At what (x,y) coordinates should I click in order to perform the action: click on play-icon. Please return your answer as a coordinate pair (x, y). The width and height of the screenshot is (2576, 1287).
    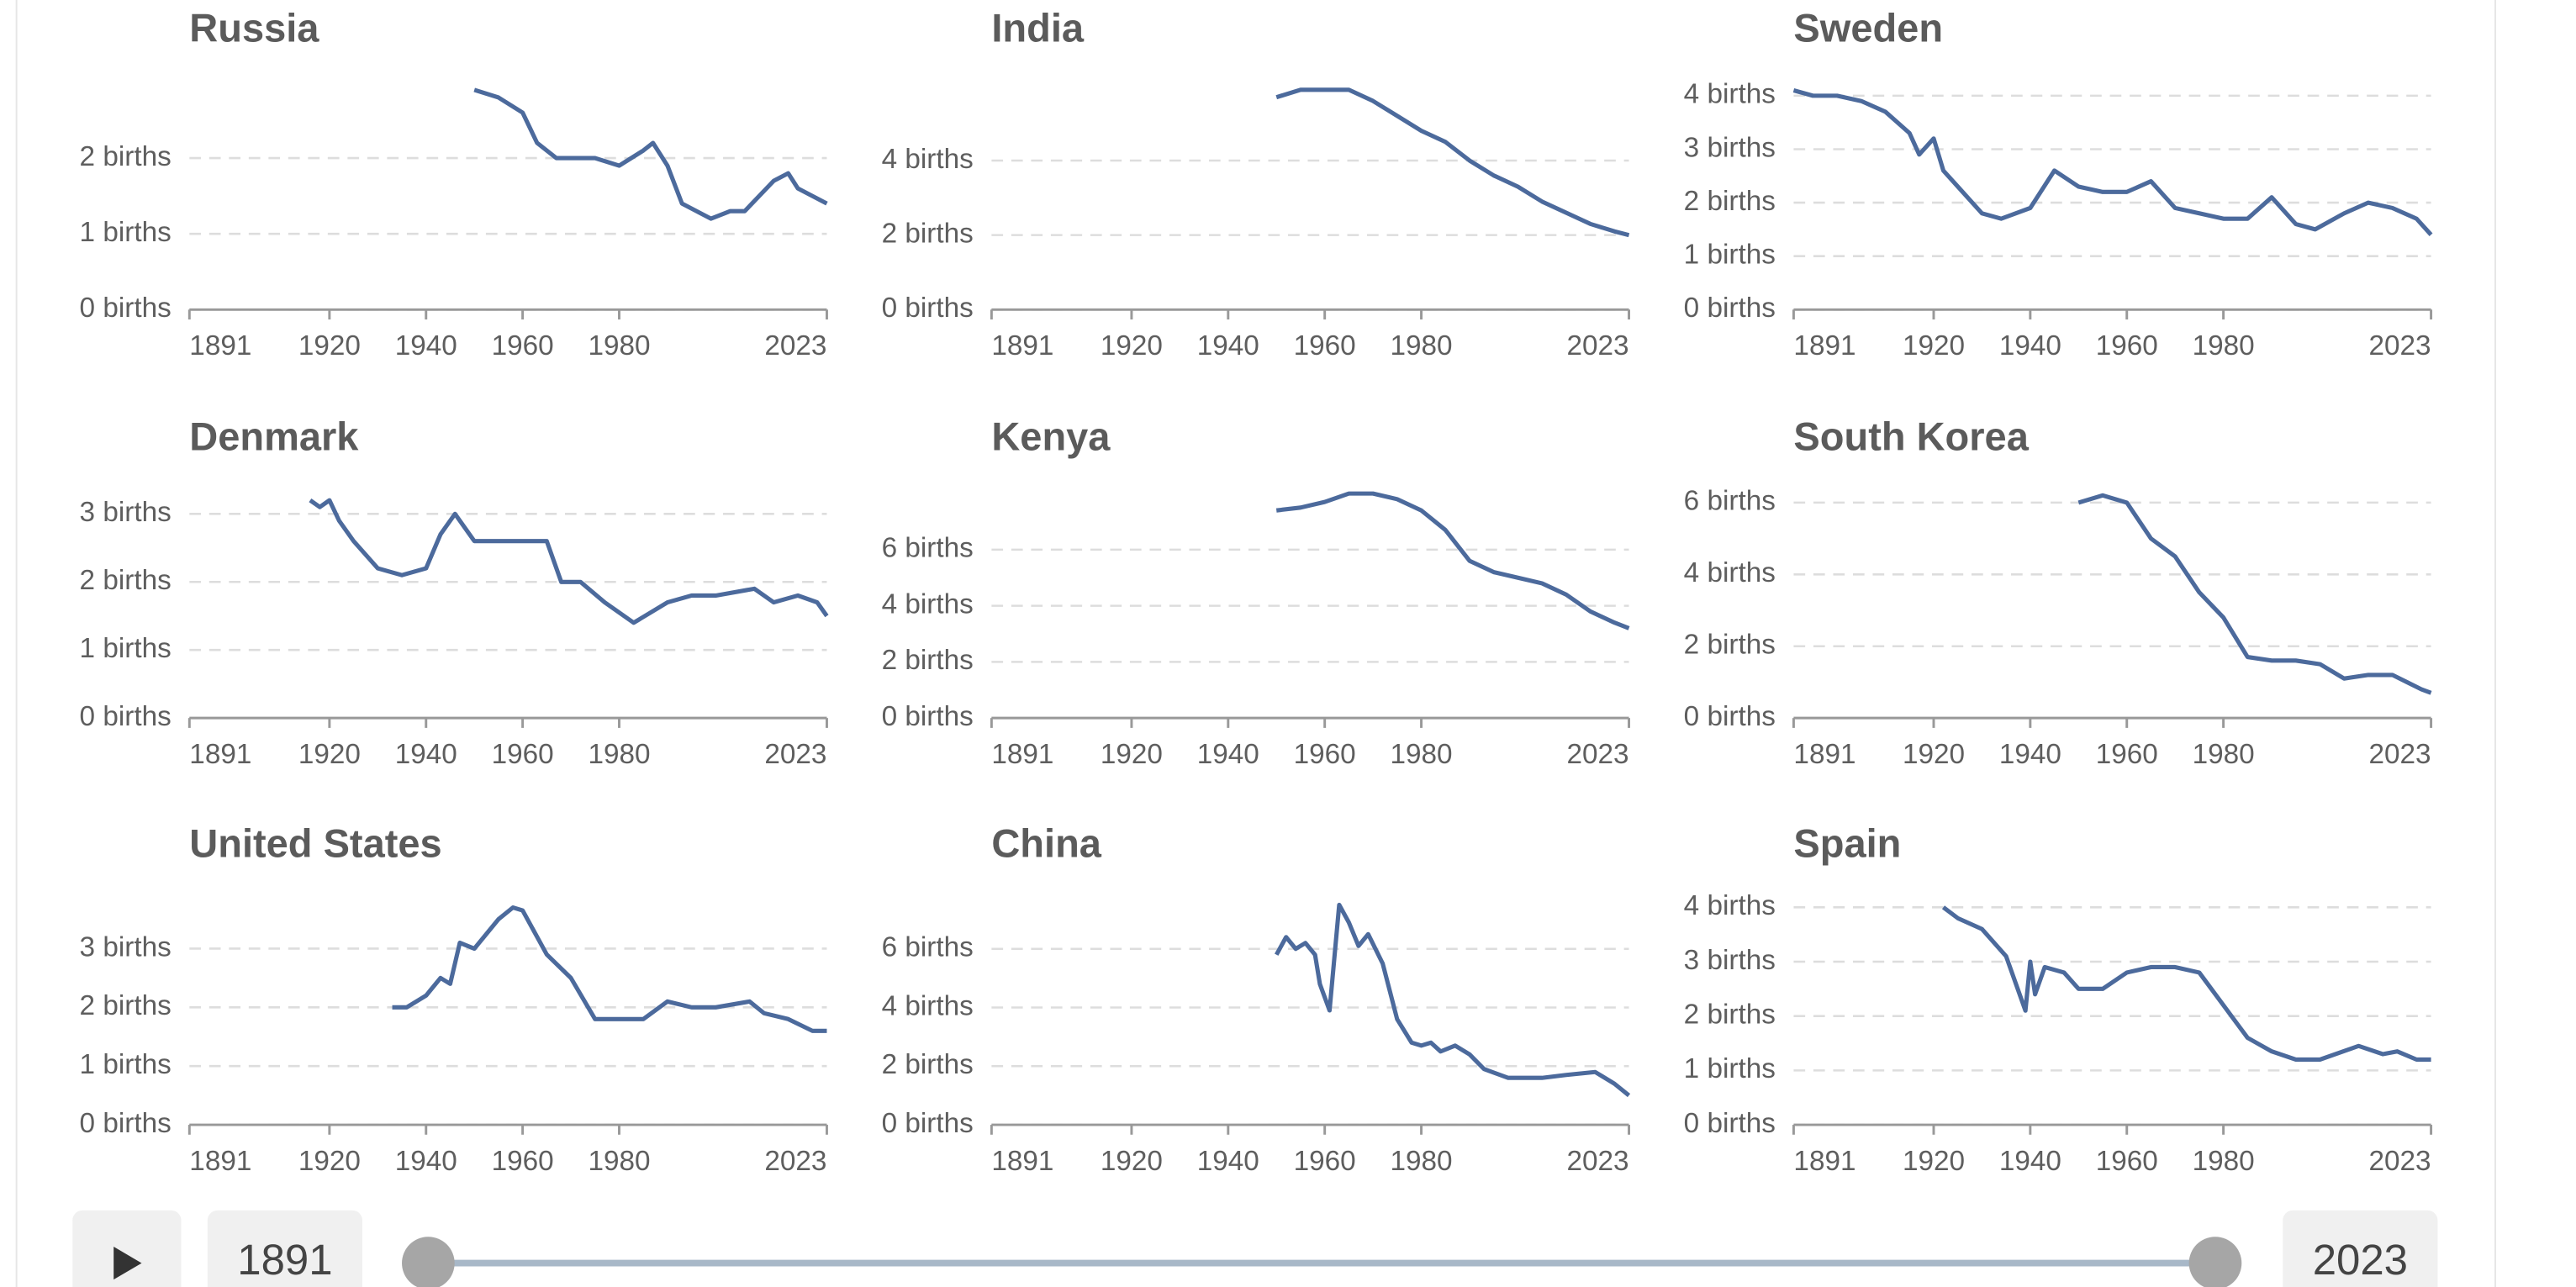
    Looking at the image, I should click on (127, 1263).